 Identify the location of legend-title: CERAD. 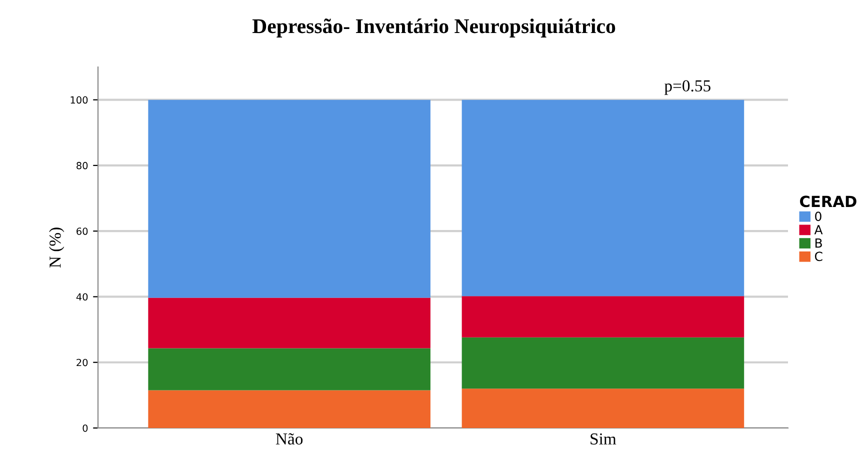
(828, 202).